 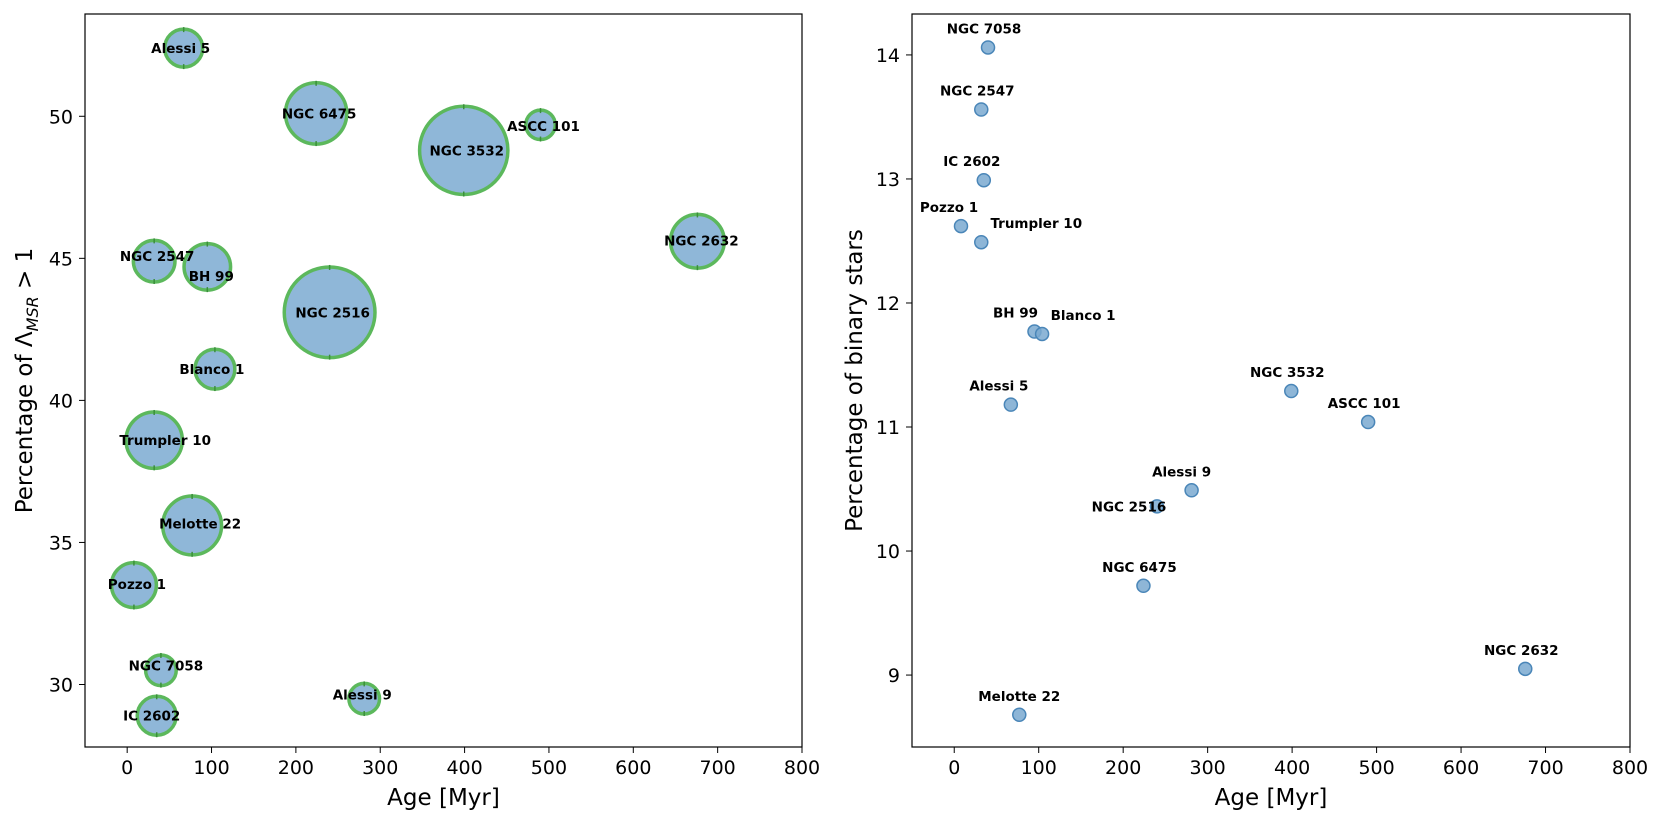 I want to click on y-axis-label-suffix: > 1, so click(x=25, y=272).